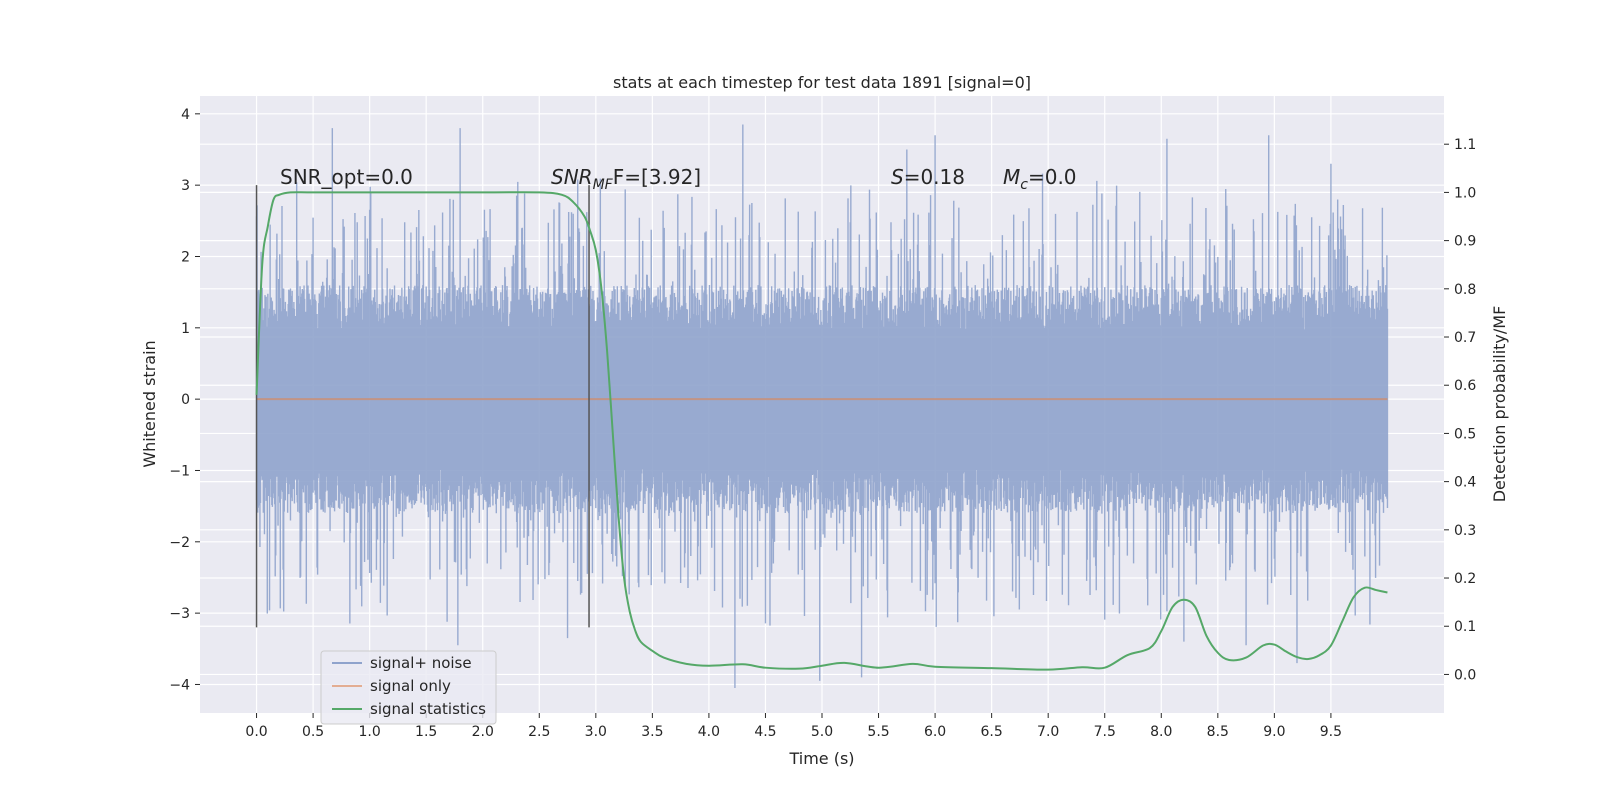 The width and height of the screenshot is (1600, 804). What do you see at coordinates (370, 732) in the screenshot?
I see `x-tick-label: 1.0` at bounding box center [370, 732].